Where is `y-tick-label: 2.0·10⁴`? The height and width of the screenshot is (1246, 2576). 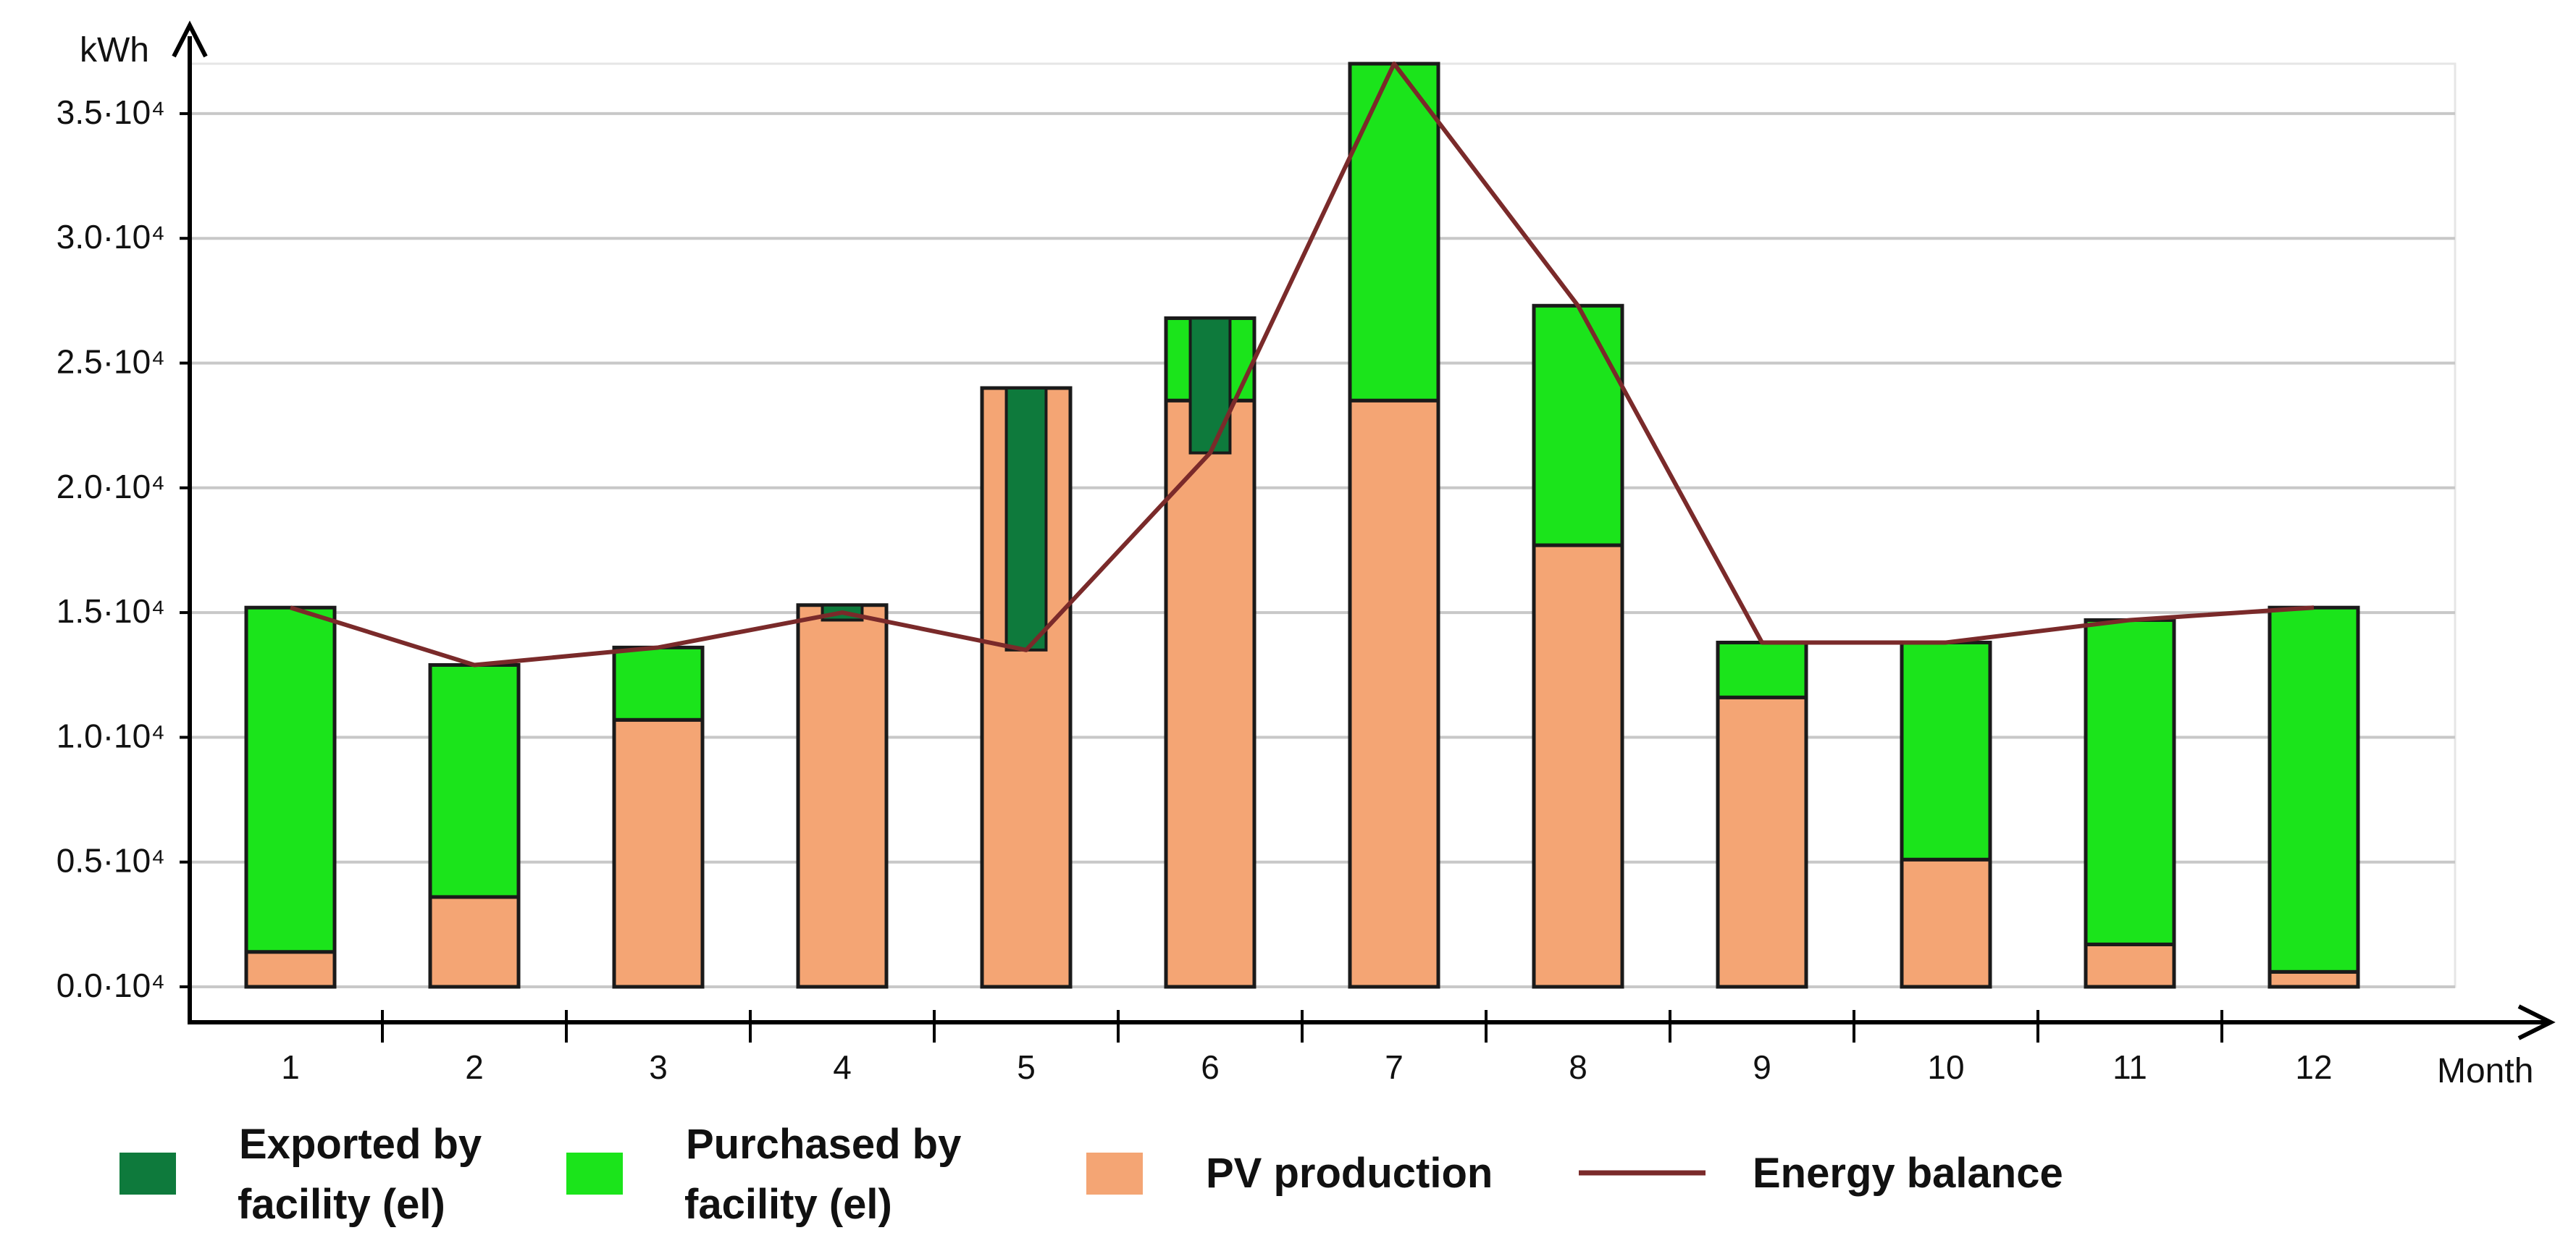
y-tick-label: 2.0·10⁴ is located at coordinates (110, 487).